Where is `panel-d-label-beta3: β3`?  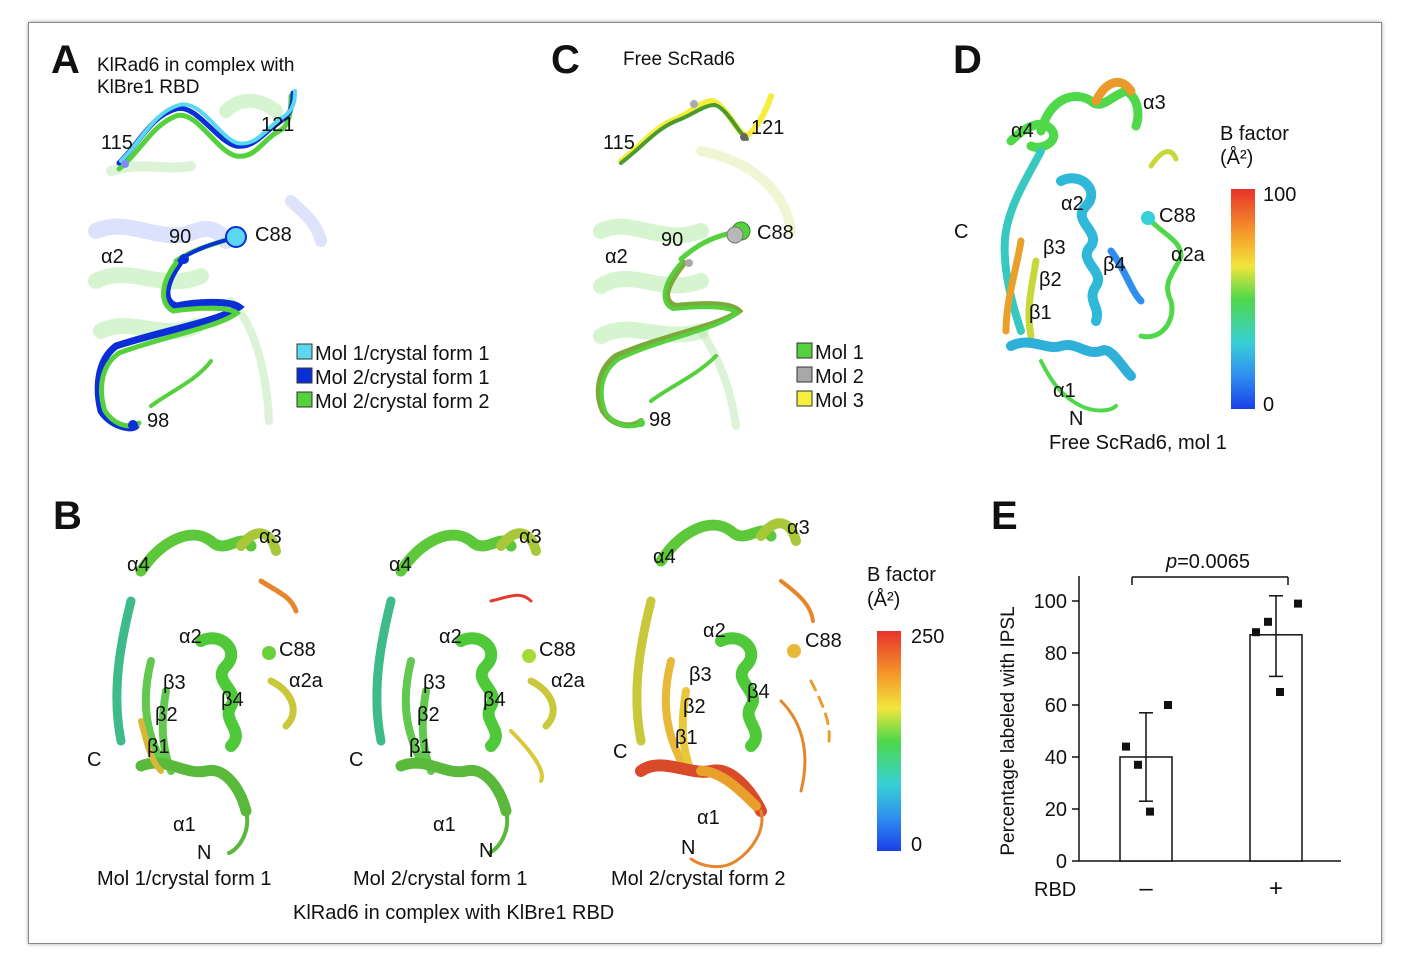
panel-d-label-beta3: β3 is located at coordinates (1054, 248).